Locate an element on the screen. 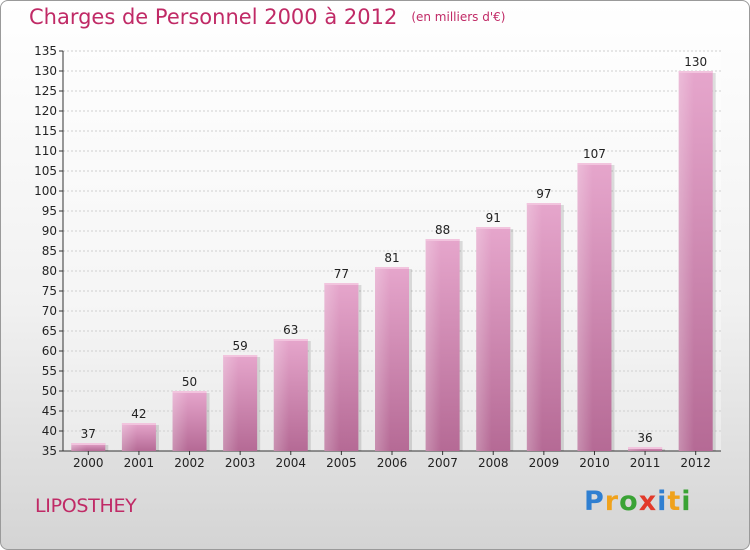 The image size is (750, 550). x-tick-label: 2003 is located at coordinates (240, 463).